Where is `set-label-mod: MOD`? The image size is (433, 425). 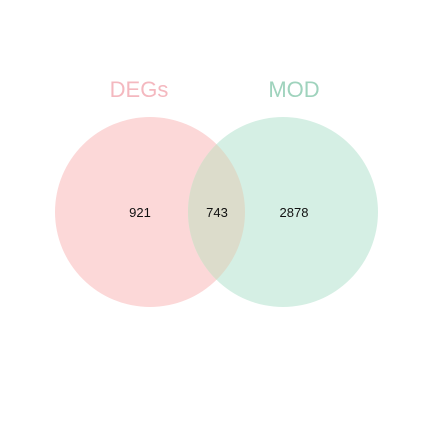 set-label-mod: MOD is located at coordinates (293, 89).